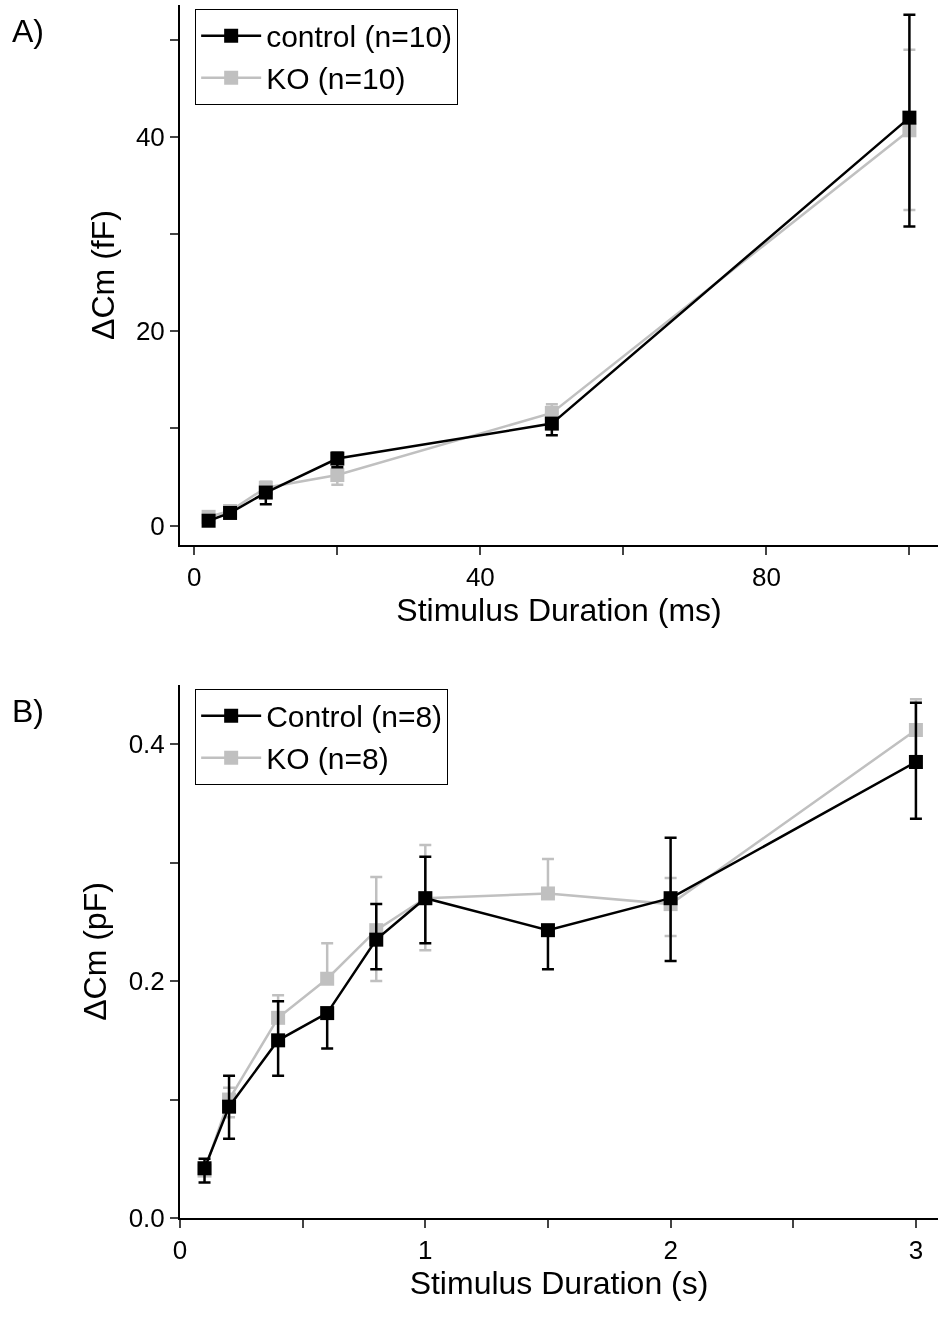  Describe the element at coordinates (157, 525) in the screenshot. I see `y-tick-label: 0` at that location.